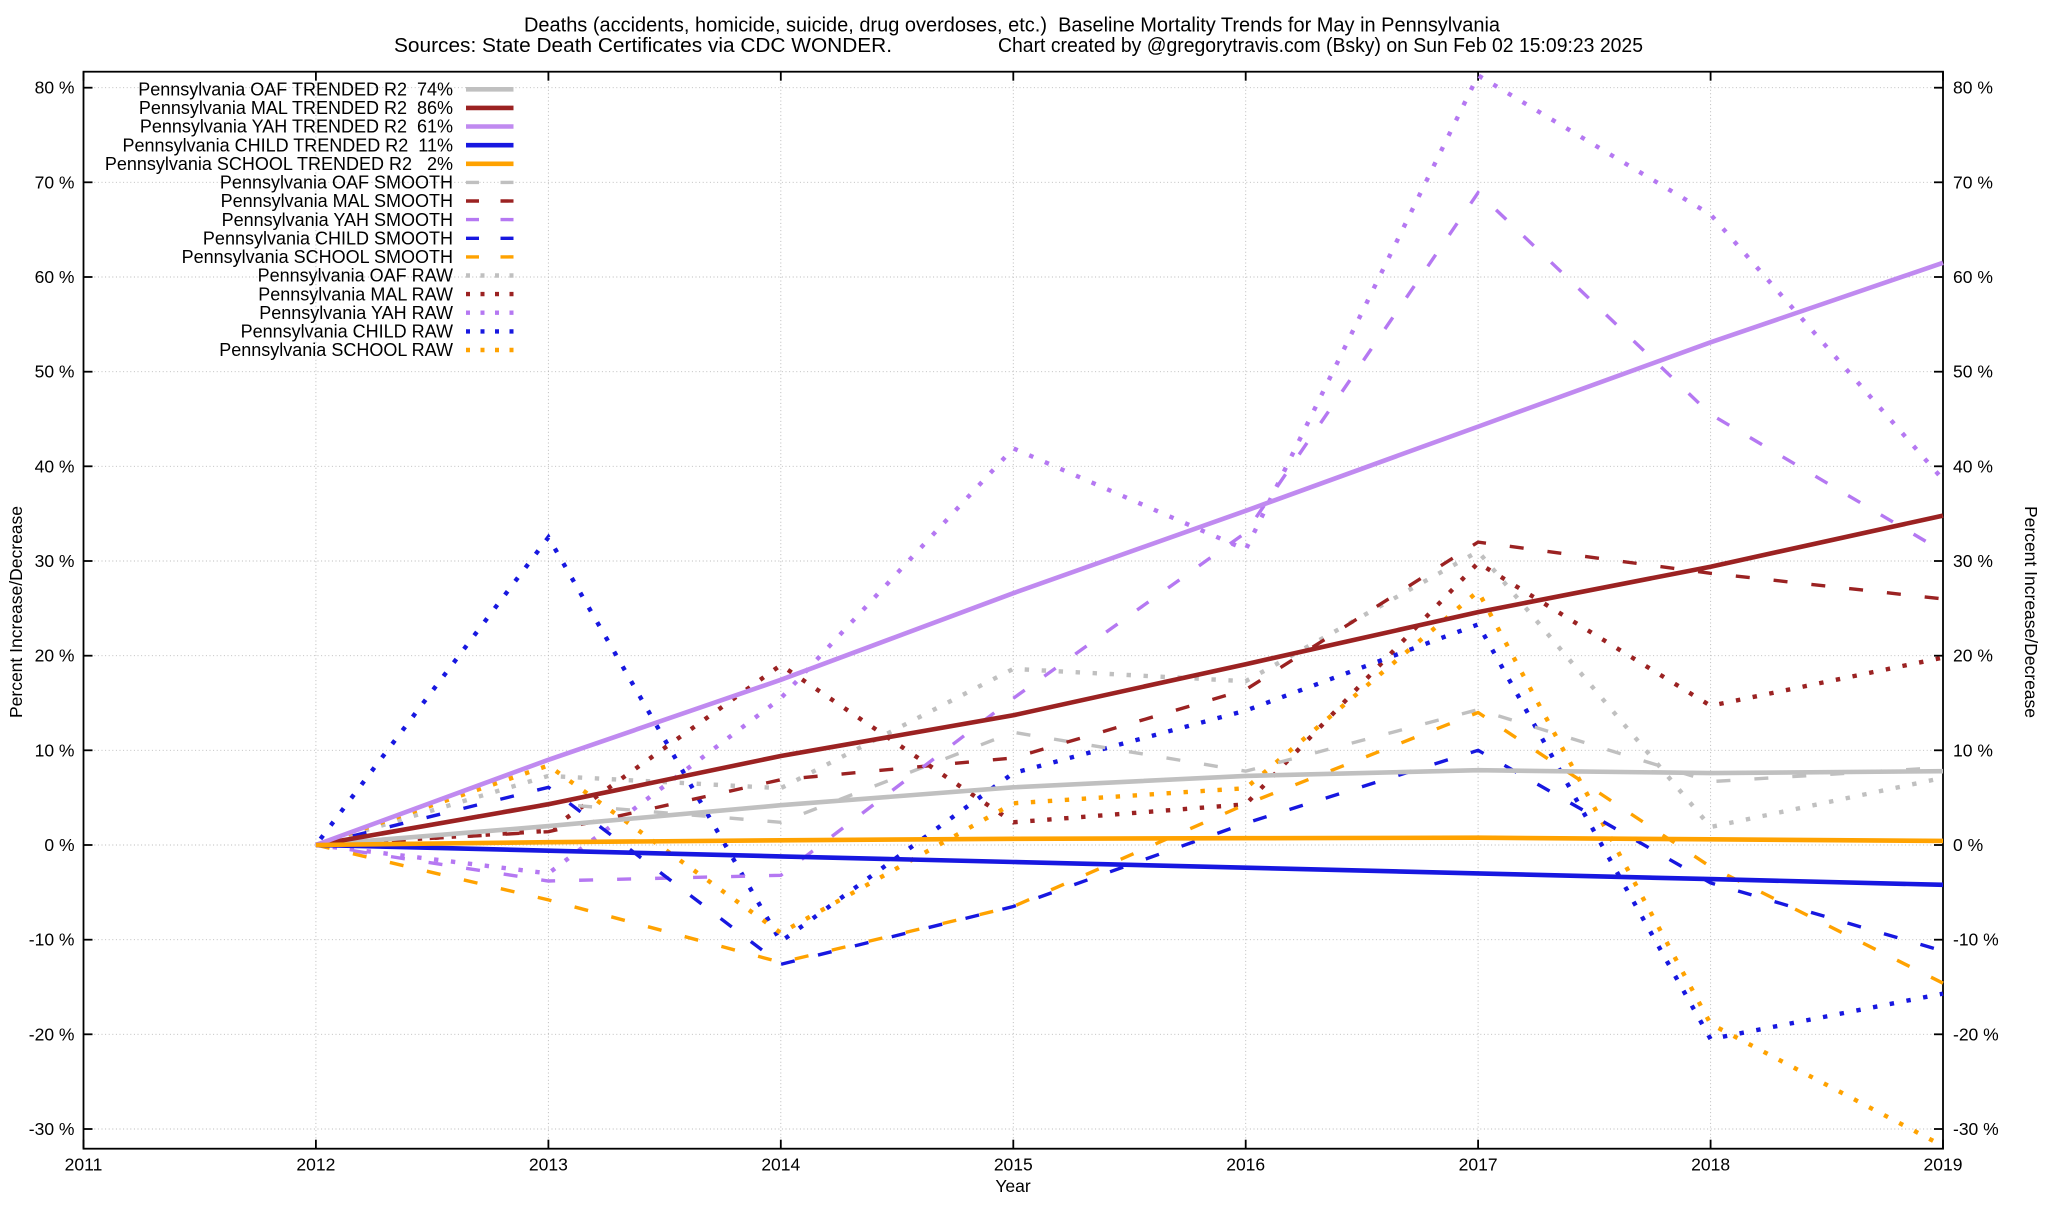 Image resolution: width=2048 pixels, height=1205 pixels. What do you see at coordinates (1943, 1165) in the screenshot?
I see `svg-text: 2019` at bounding box center [1943, 1165].